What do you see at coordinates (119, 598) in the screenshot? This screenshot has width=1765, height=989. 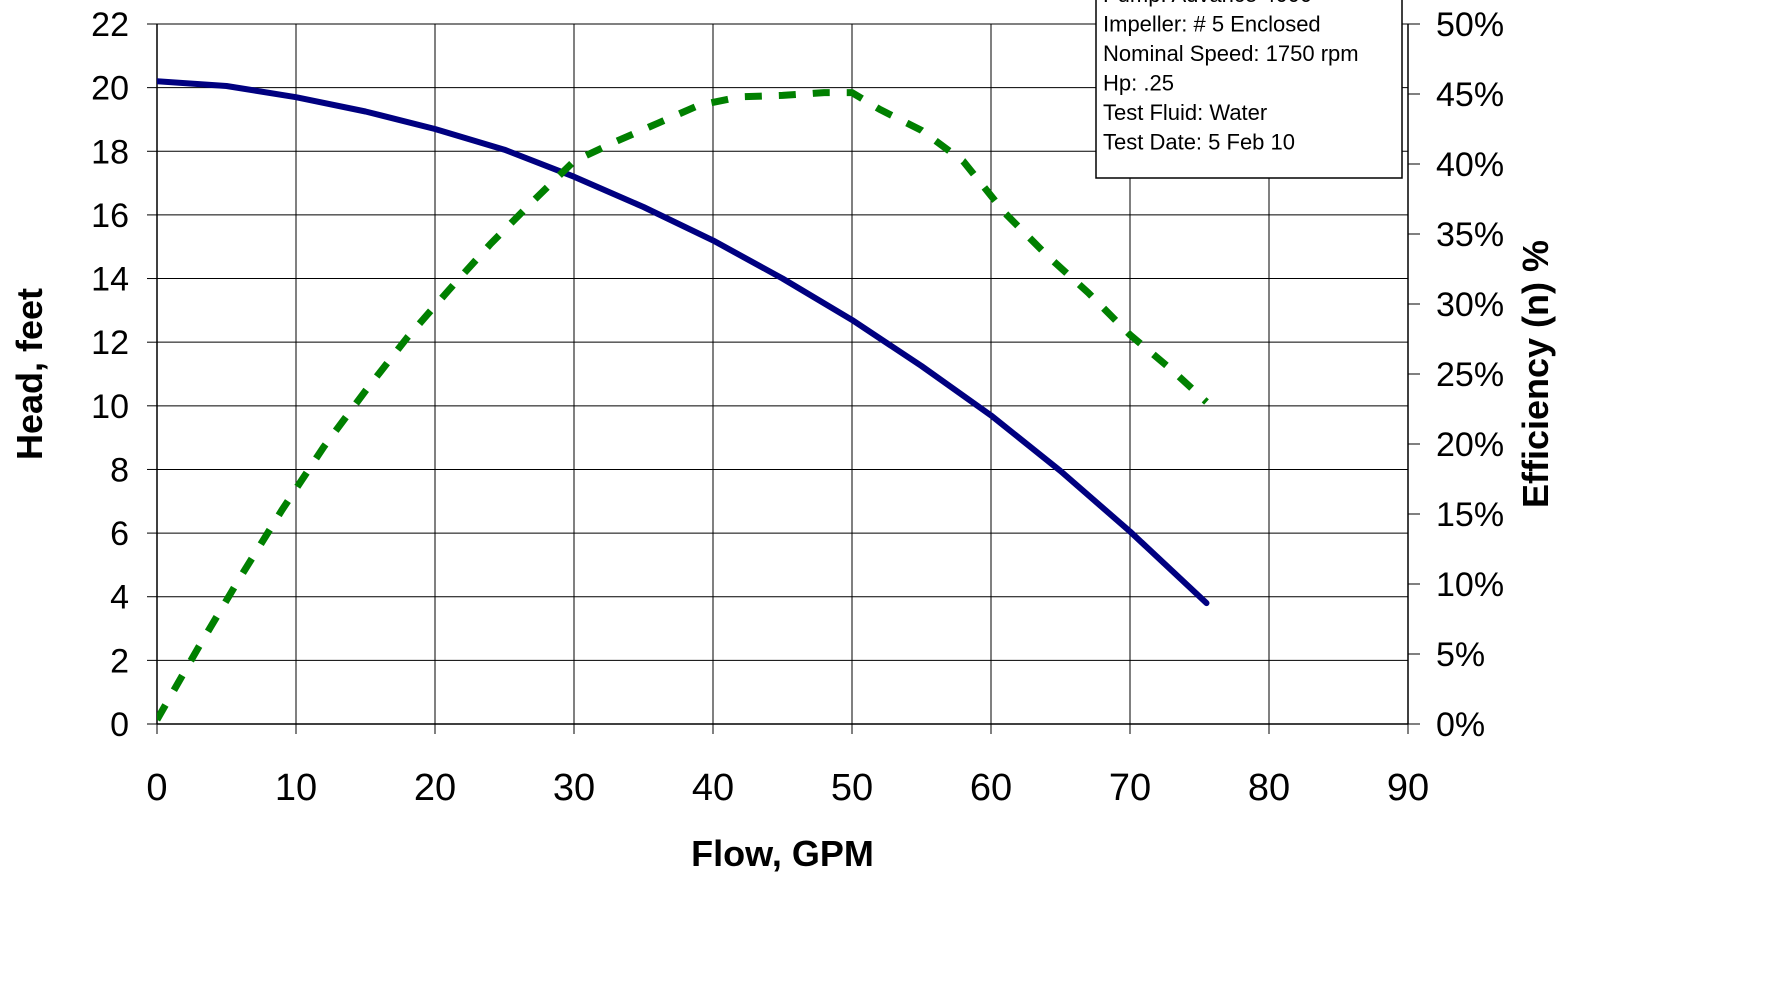 I see `y-tick-label: 4` at bounding box center [119, 598].